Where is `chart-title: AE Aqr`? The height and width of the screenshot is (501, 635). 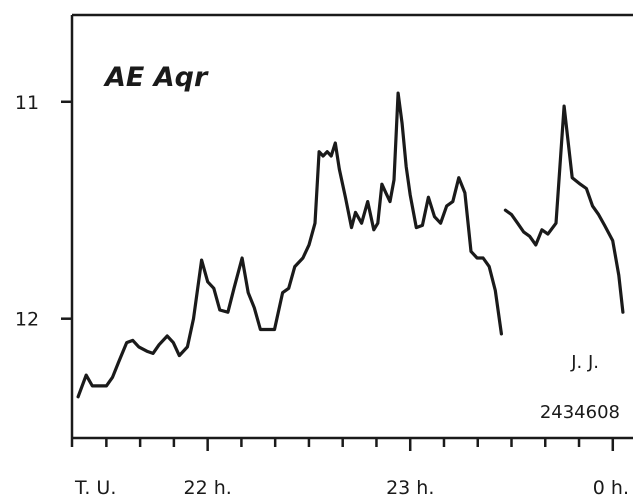
chart-title: AE Aqr is located at coordinates (156, 77).